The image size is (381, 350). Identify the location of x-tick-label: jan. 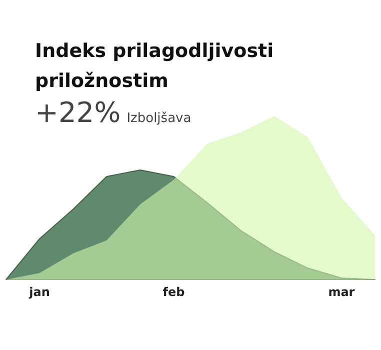
(39, 291).